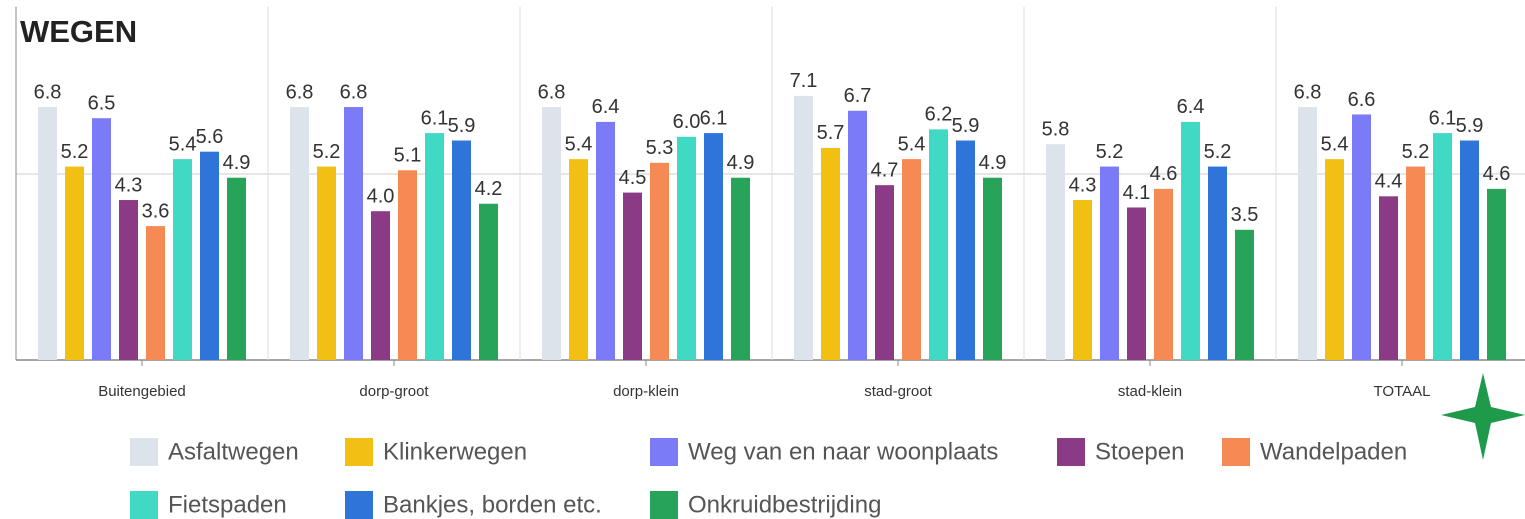 Image resolution: width=1525 pixels, height=519 pixels. What do you see at coordinates (1245, 215) in the screenshot?
I see `value-label: 3.5` at bounding box center [1245, 215].